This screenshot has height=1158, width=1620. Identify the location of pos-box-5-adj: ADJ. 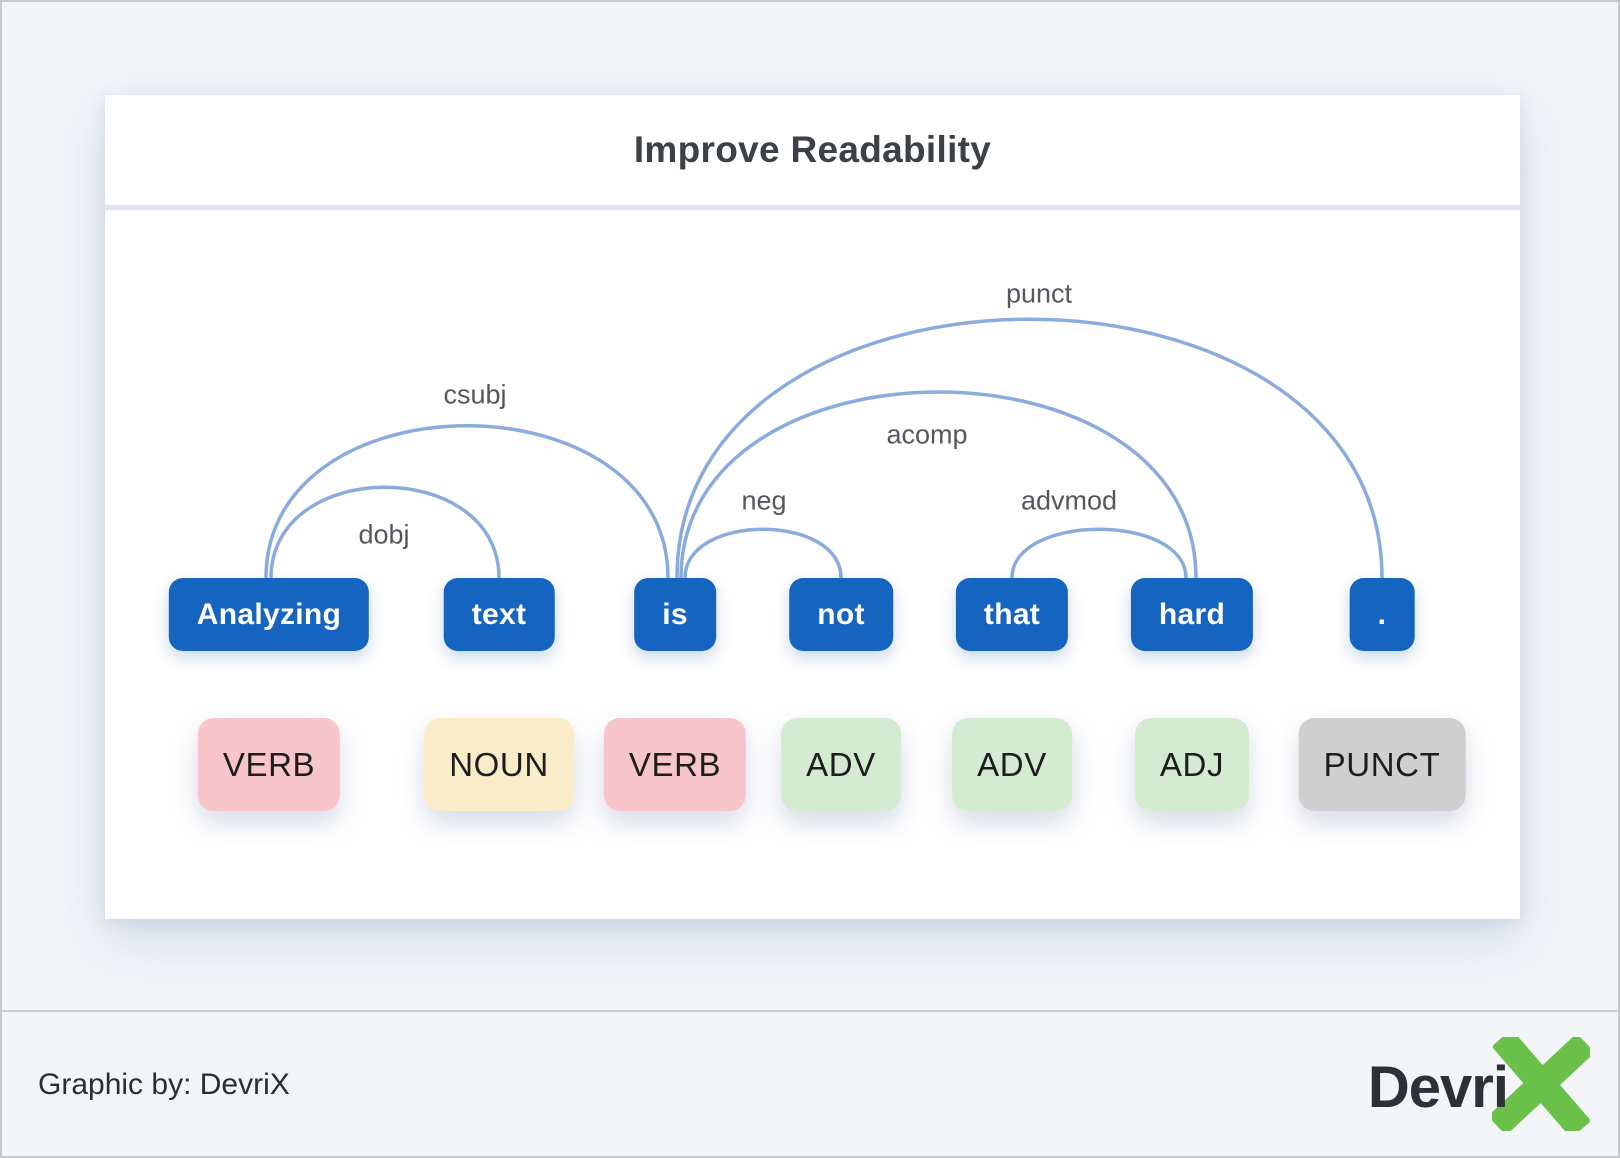
(1192, 764).